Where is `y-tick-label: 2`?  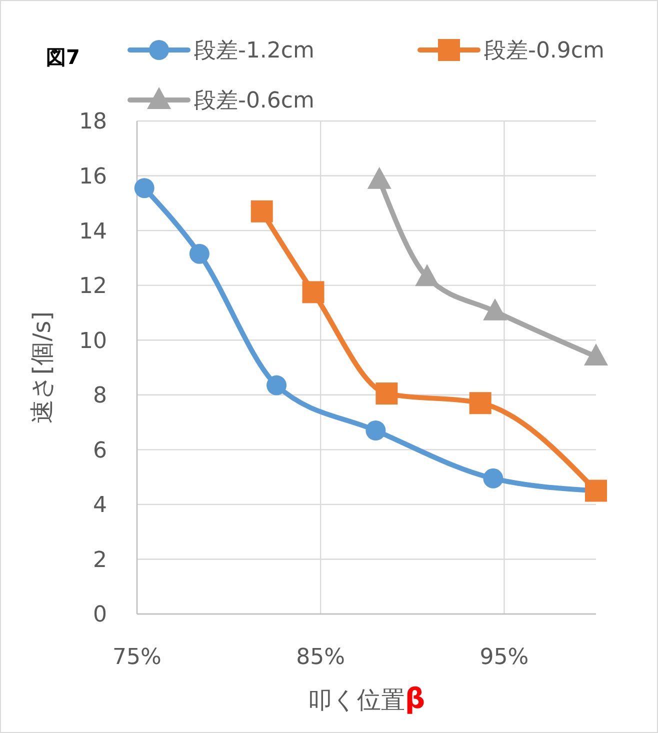
y-tick-label: 2 is located at coordinates (100, 560).